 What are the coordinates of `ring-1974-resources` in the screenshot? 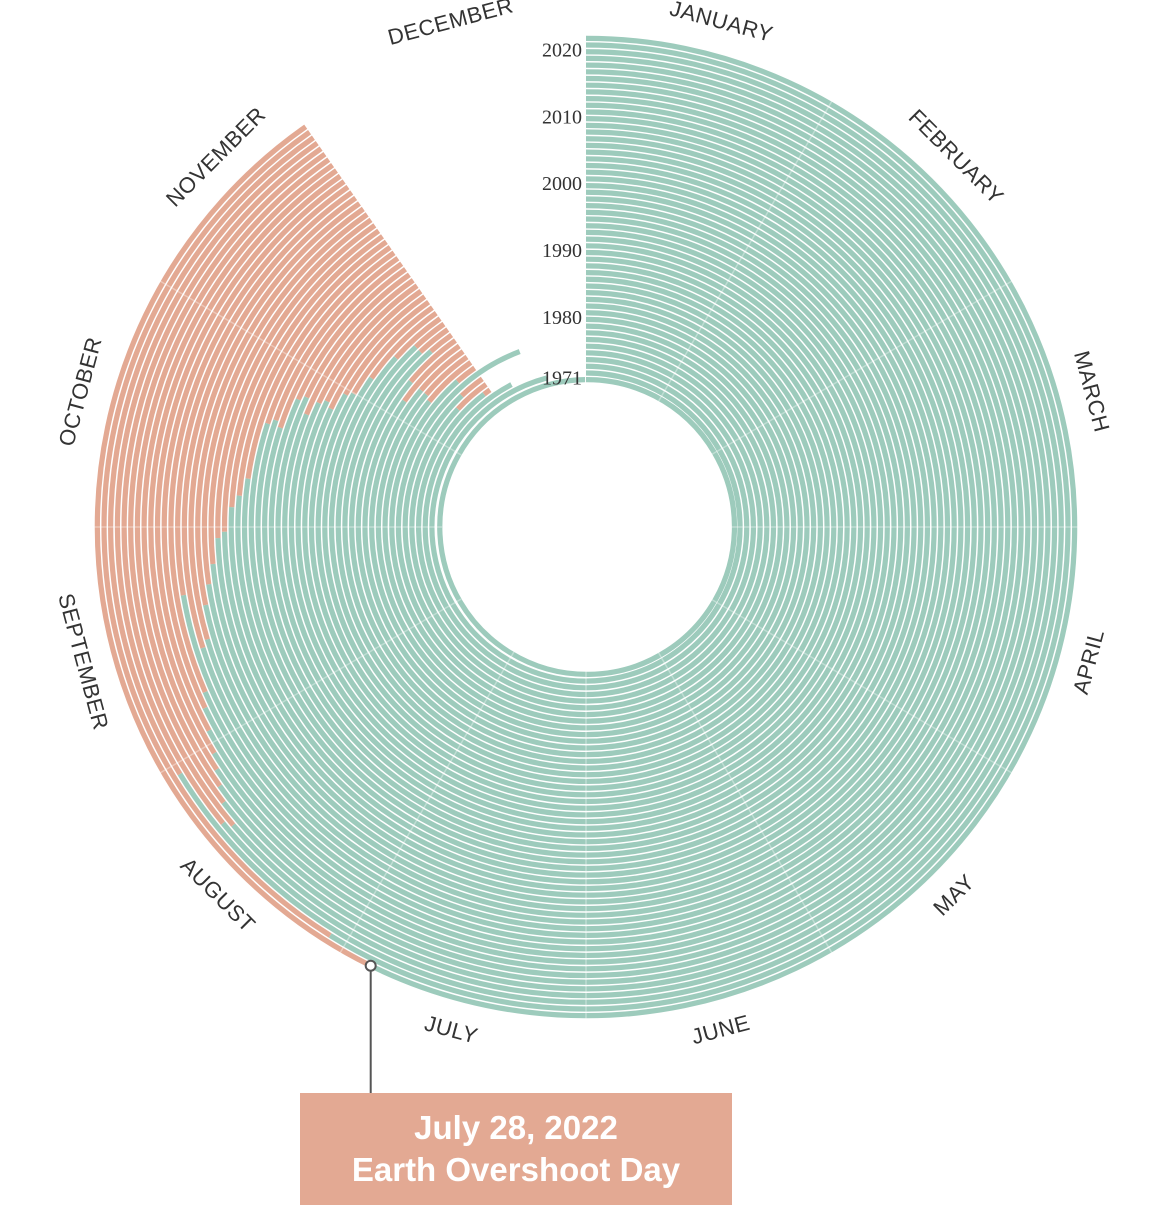 It's located at (586, 527).